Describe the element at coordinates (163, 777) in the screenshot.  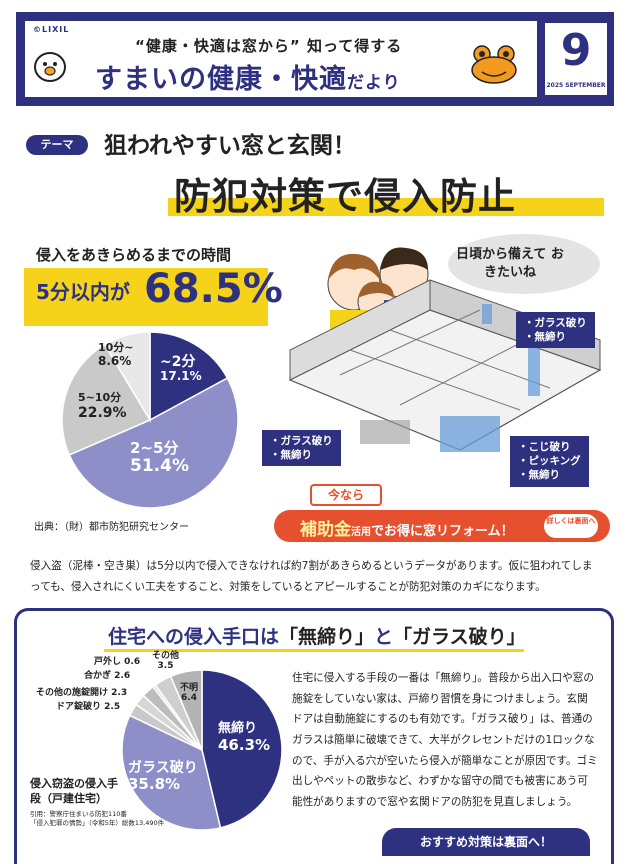
I see `pie2-label-1: ガラス破り 35.8%` at that location.